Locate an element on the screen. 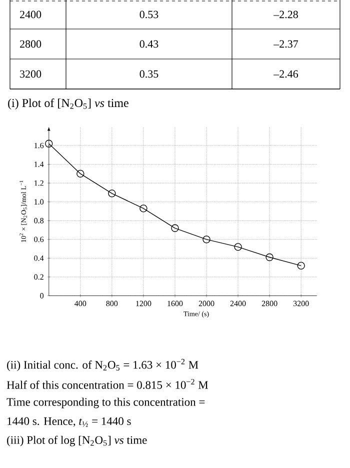  y-tick-label: 1.4 is located at coordinates (39, 165).